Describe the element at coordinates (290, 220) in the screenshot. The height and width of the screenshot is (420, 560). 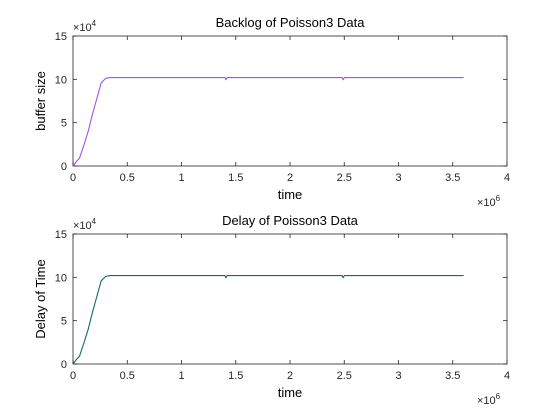
I see `chart-title: Delay of Poisson3 Data` at that location.